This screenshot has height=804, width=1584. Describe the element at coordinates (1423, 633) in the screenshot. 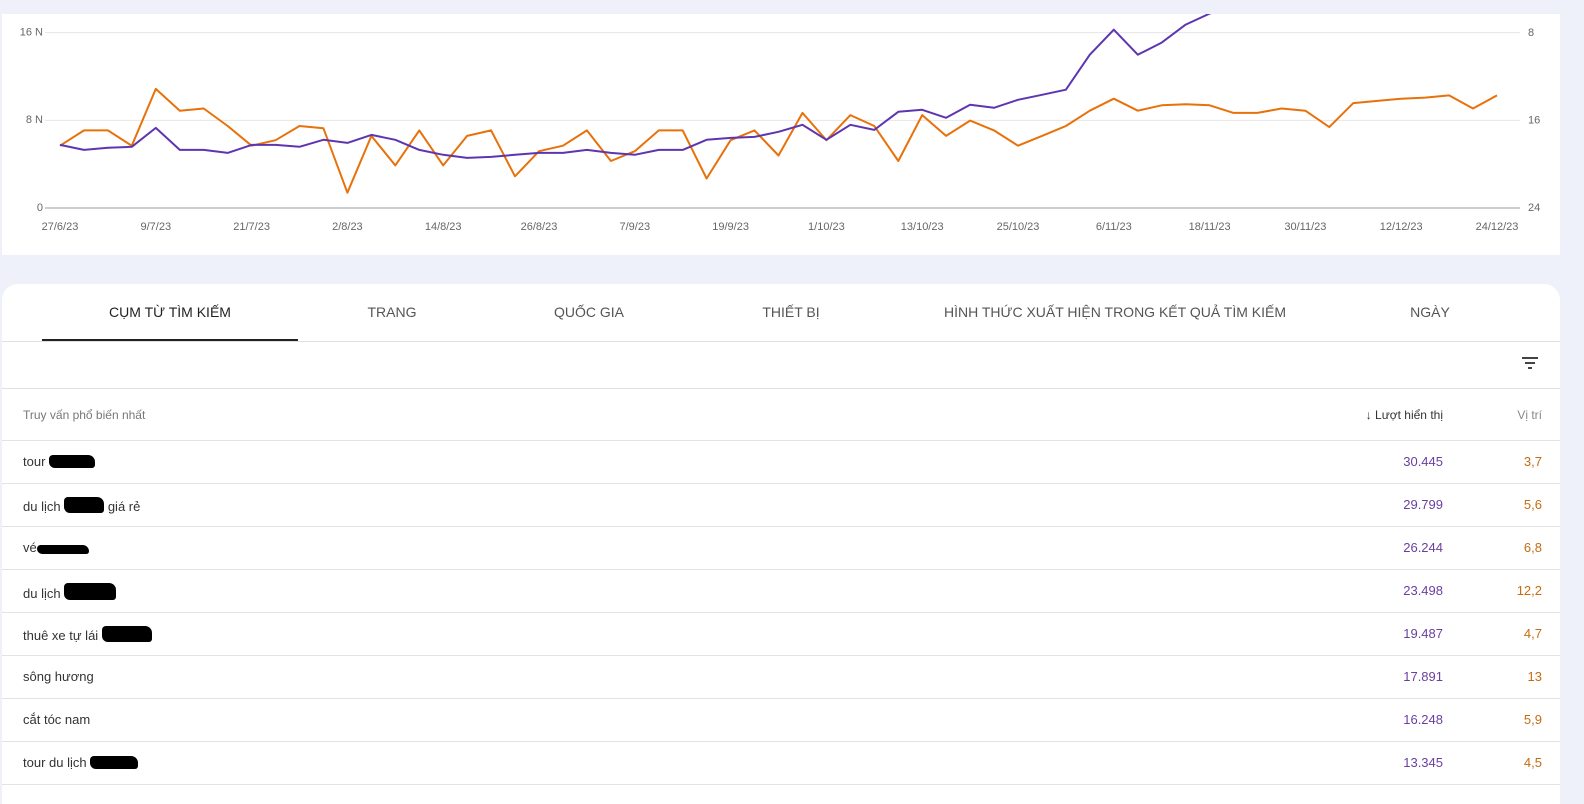

I see `impressions: 19.487` at that location.